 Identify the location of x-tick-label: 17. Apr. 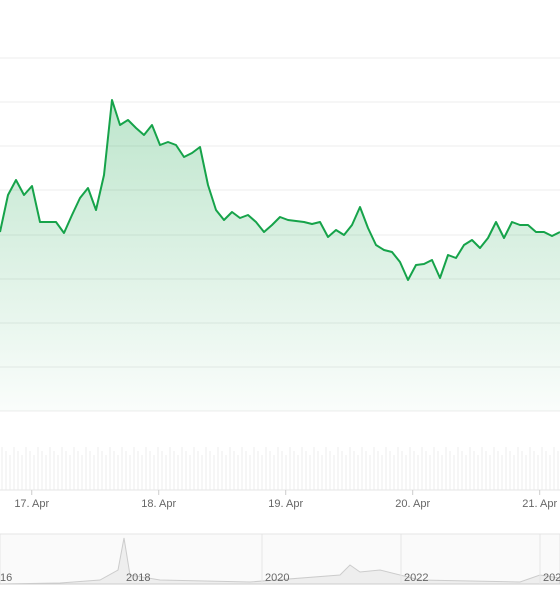
(31, 504).